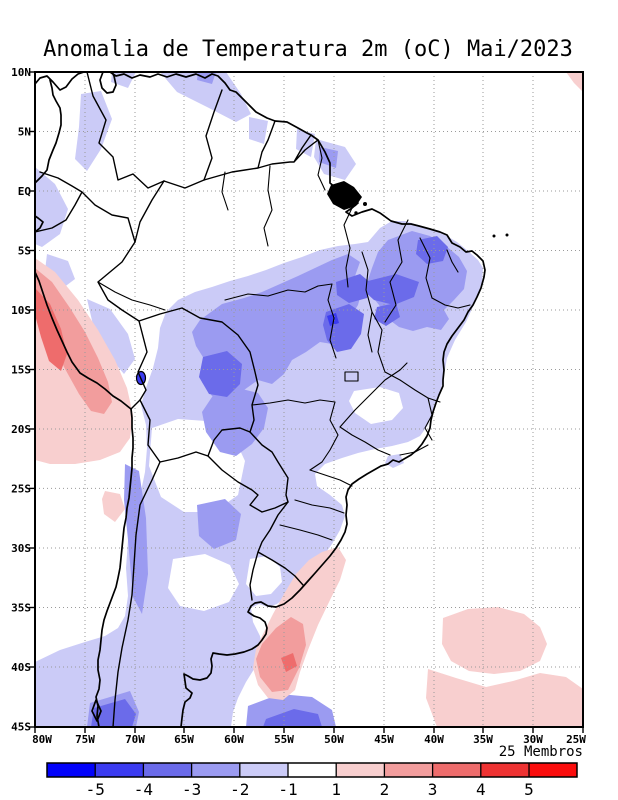 This screenshot has width=618, height=800. I want to click on lon-label-45w: 45W, so click(384, 739).